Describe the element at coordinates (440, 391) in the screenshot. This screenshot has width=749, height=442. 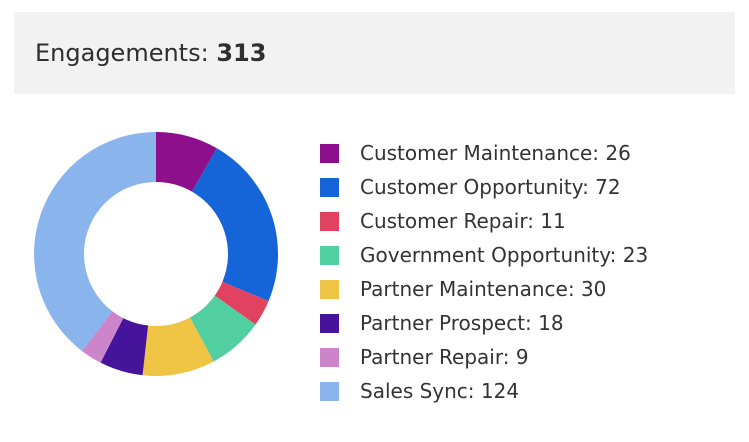
I see `legend-label: Sales Sync: 124` at that location.